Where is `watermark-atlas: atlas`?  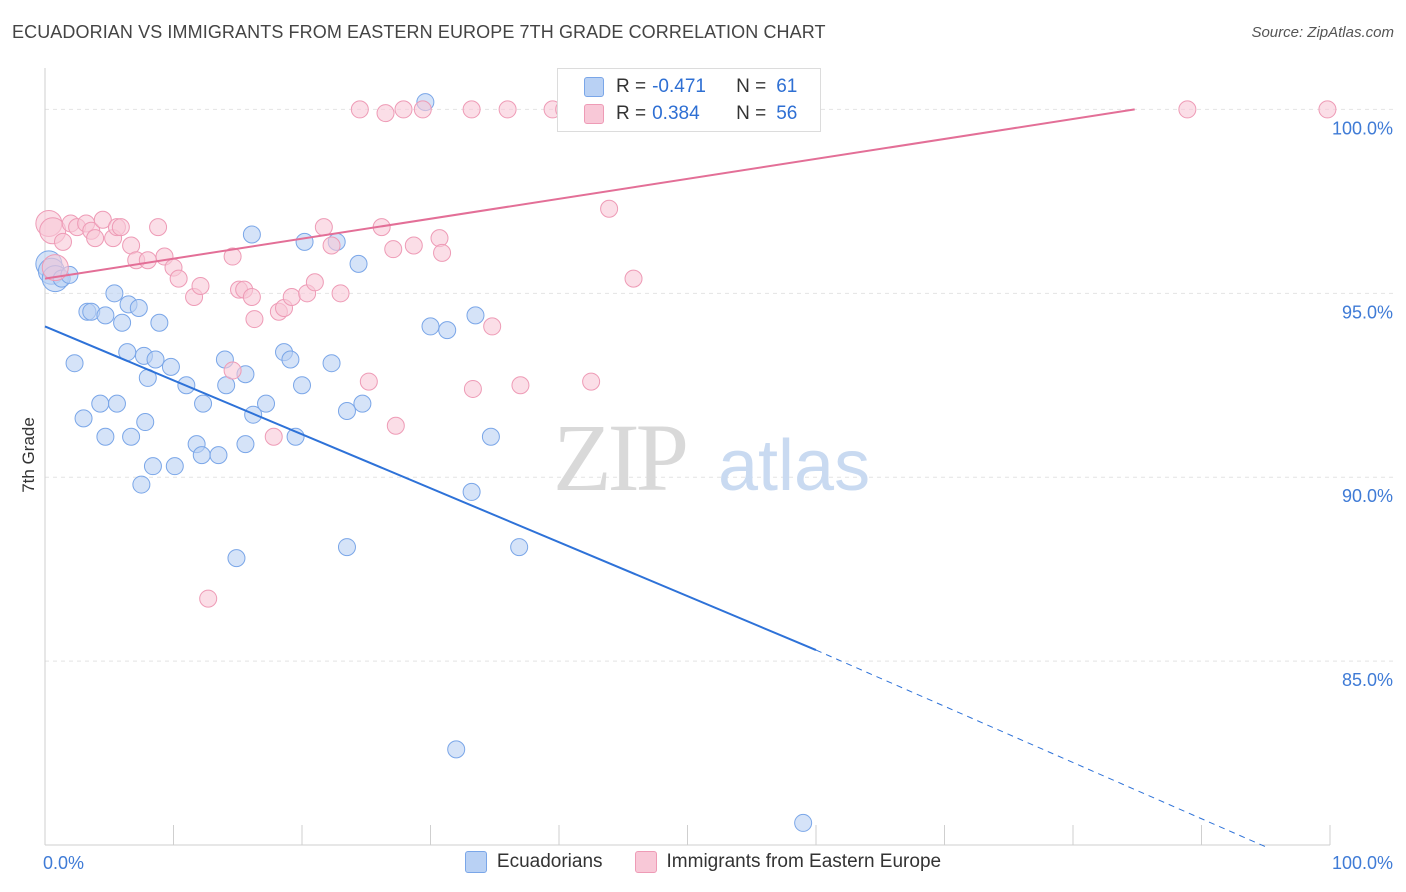
watermark-atlas: atlas is located at coordinates (794, 466).